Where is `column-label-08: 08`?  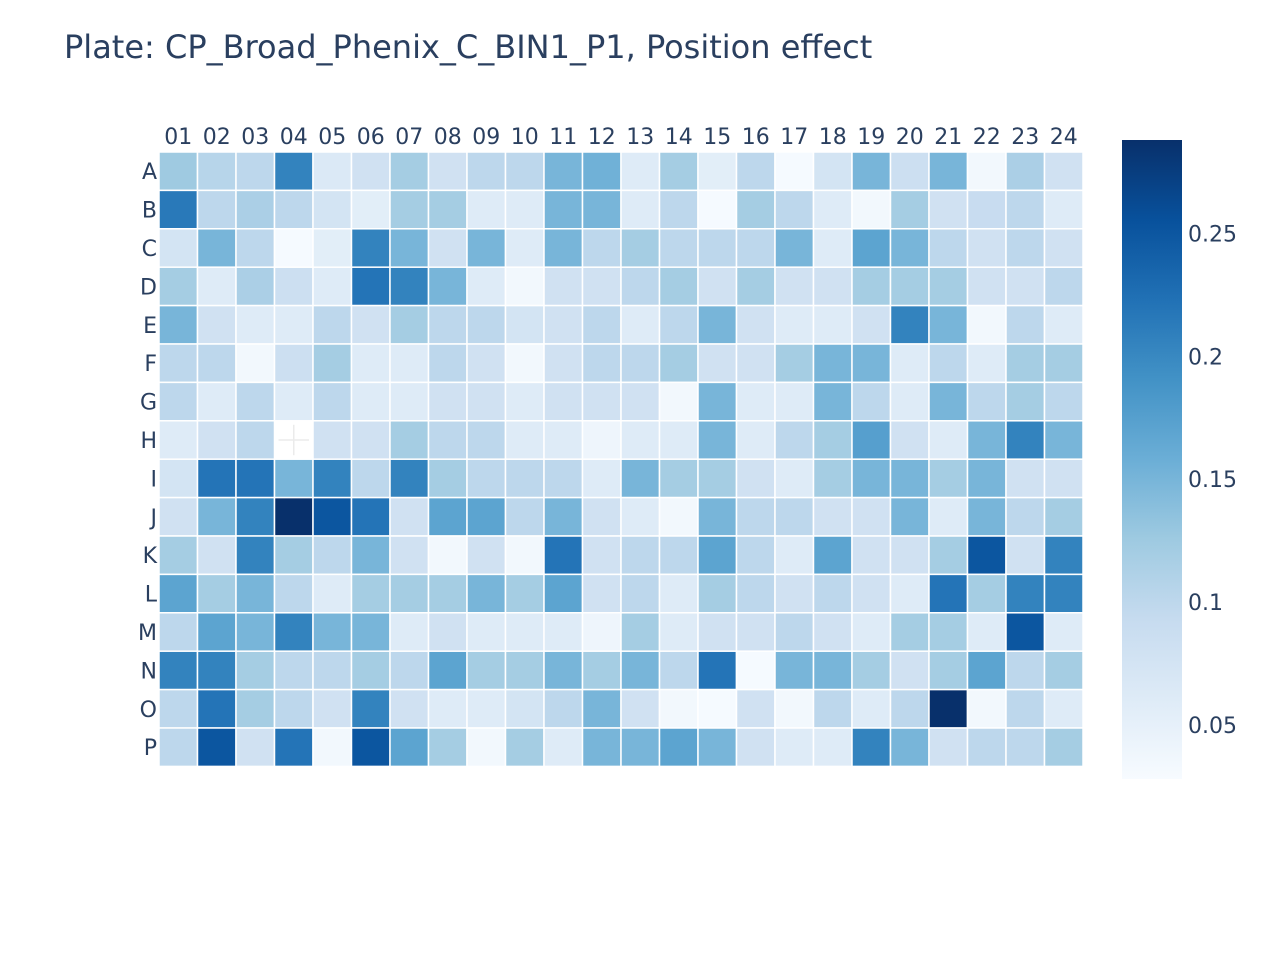
column-label-08: 08 is located at coordinates (448, 137).